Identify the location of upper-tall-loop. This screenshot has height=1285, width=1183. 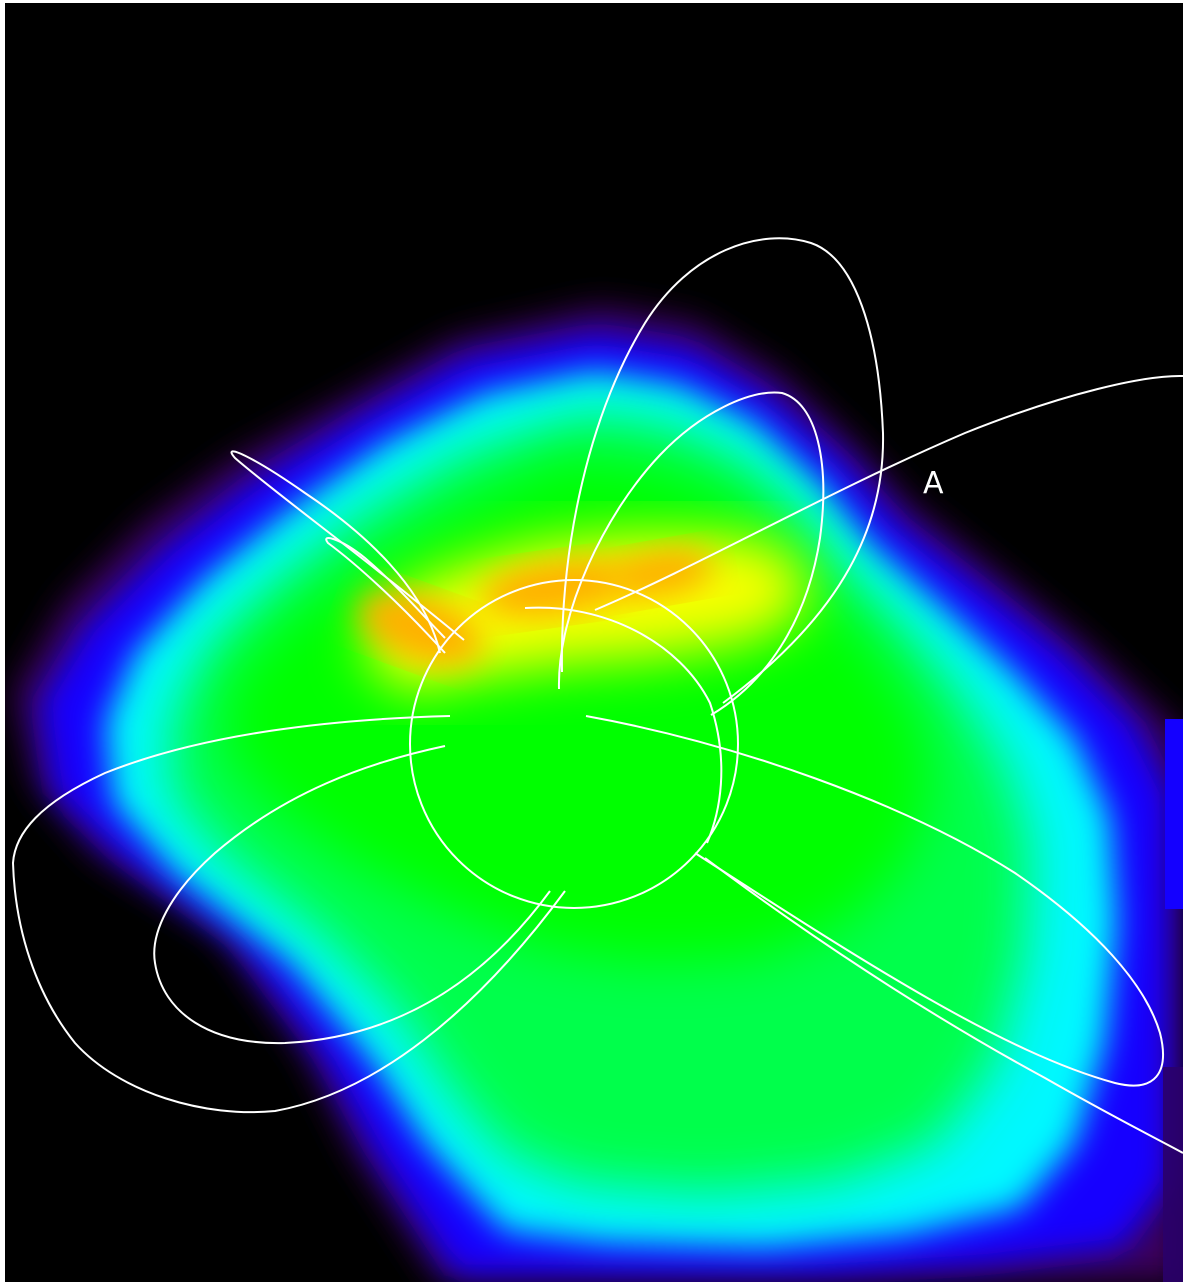
(722, 470).